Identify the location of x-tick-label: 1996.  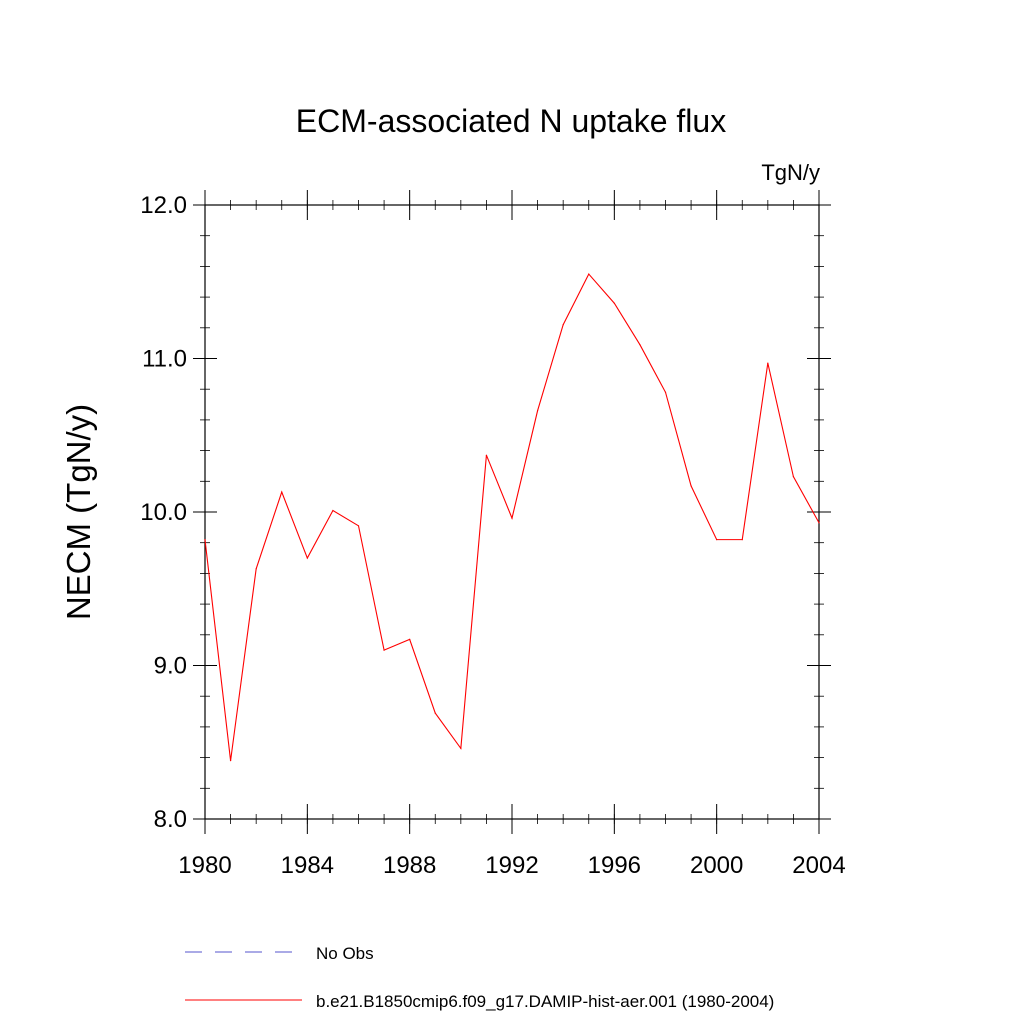
(614, 865).